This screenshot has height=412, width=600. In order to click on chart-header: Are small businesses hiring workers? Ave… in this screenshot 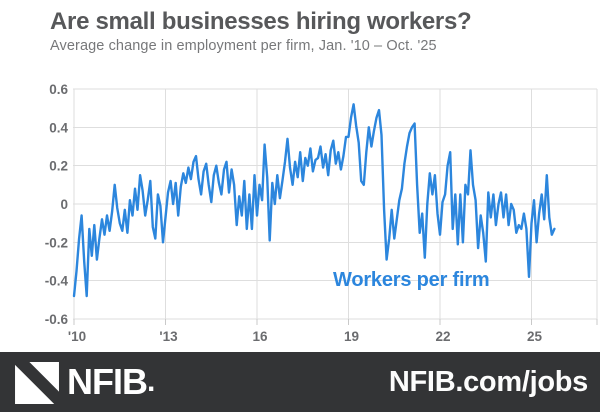, I will do `click(320, 31)`.